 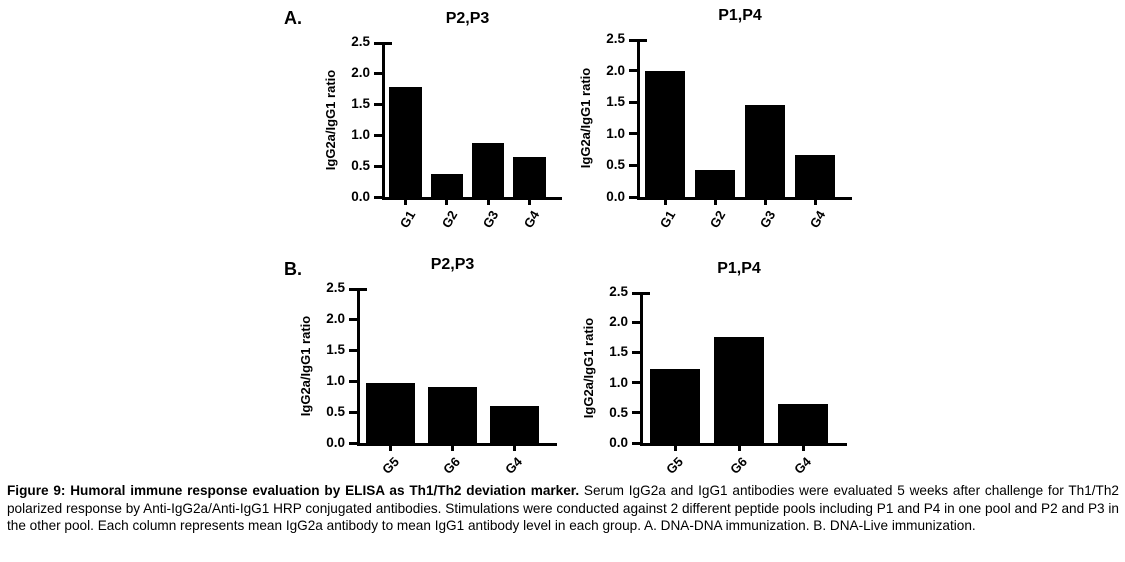 I want to click on panel-a-label: A., so click(x=293, y=18).